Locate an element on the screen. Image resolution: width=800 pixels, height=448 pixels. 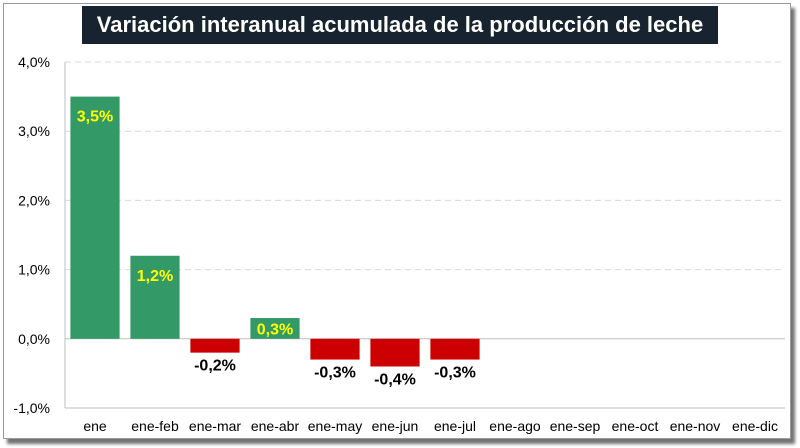
y-tick-label: -1,0% is located at coordinates (31, 408).